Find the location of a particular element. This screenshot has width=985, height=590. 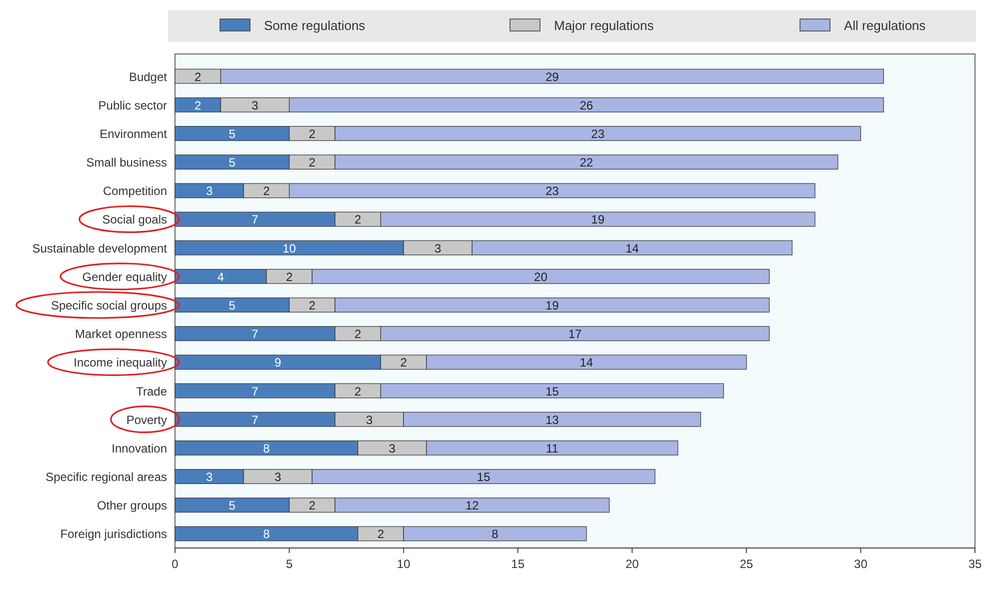

y-tick-label: Gender equality is located at coordinates (124, 277).